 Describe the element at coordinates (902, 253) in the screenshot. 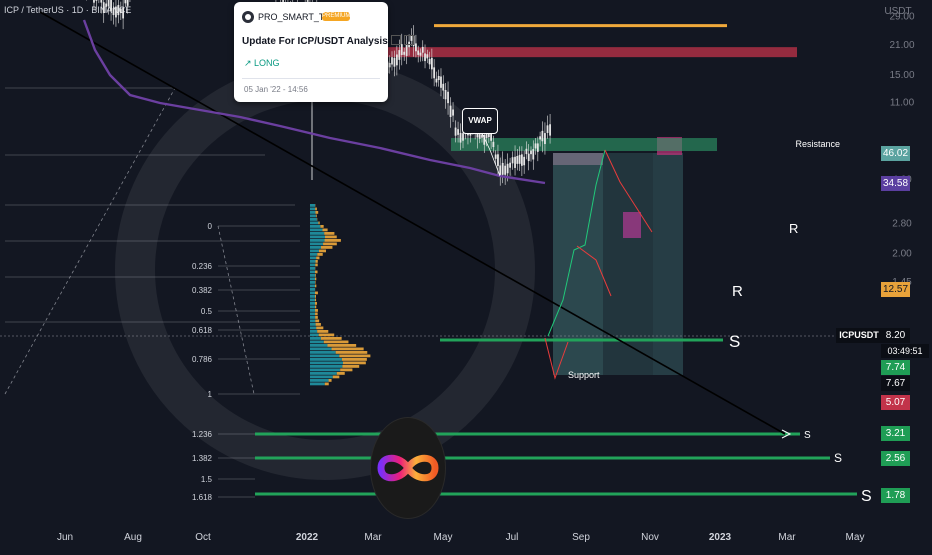

I see `y-tick-label: 2.00` at that location.